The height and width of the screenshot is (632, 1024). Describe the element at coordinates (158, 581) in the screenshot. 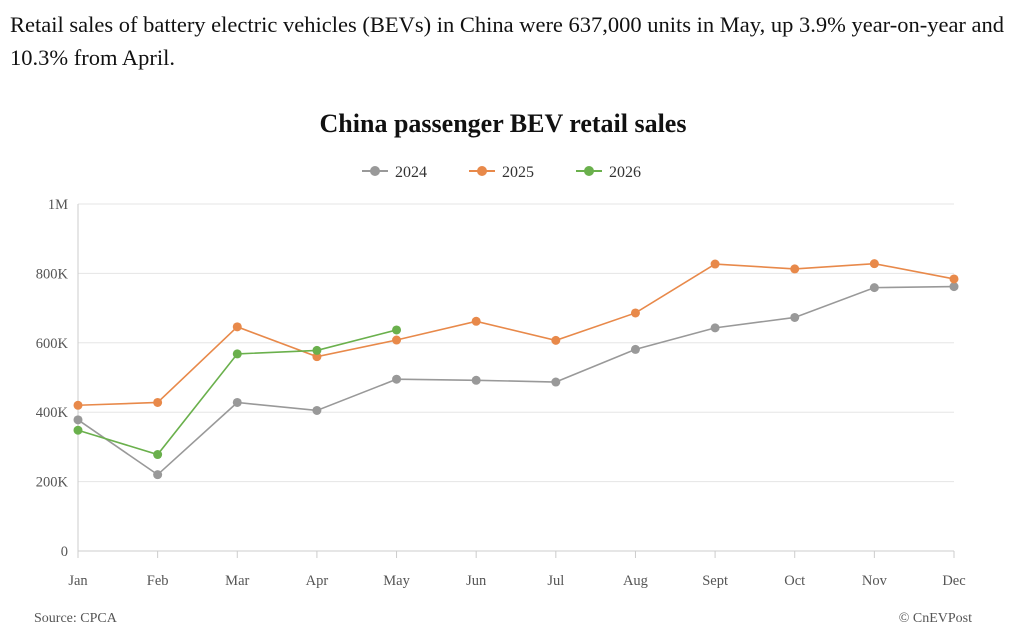

I see `x-tick-label: Feb` at that location.